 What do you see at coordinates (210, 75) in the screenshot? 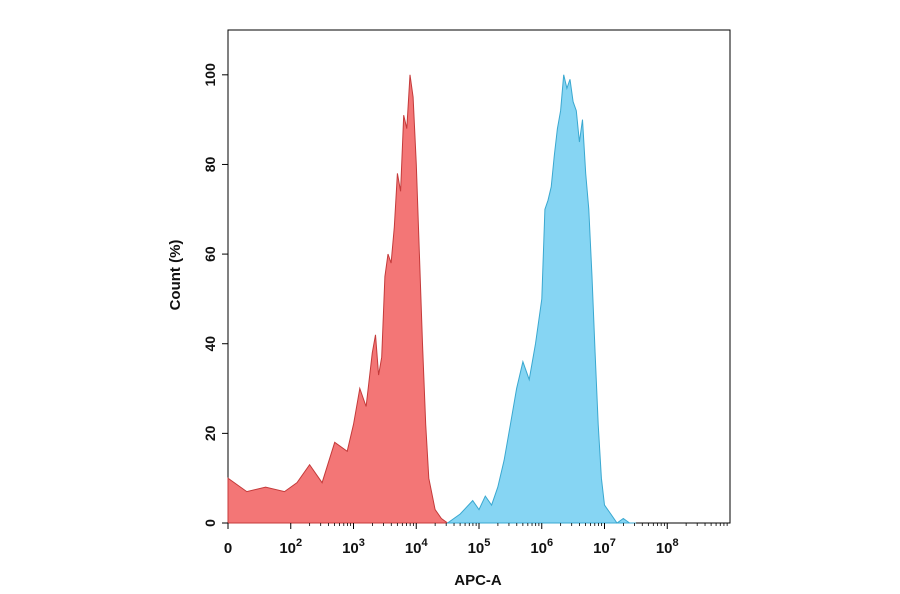
I see `y-tick-label: 100` at bounding box center [210, 75].